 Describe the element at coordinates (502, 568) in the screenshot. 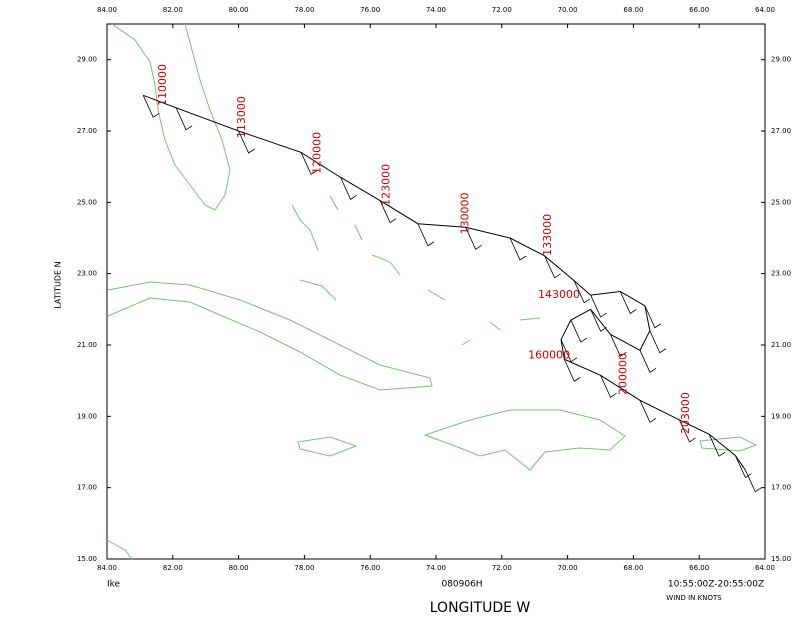

I see `x-tick-label-bottom: 72.00` at that location.